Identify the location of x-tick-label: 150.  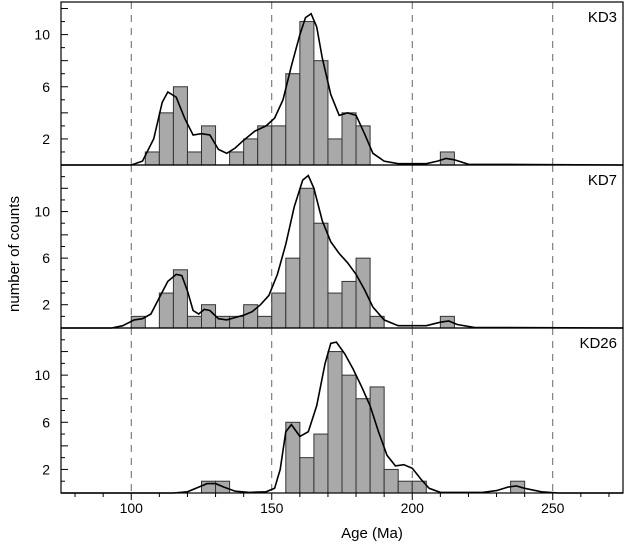
(272, 508).